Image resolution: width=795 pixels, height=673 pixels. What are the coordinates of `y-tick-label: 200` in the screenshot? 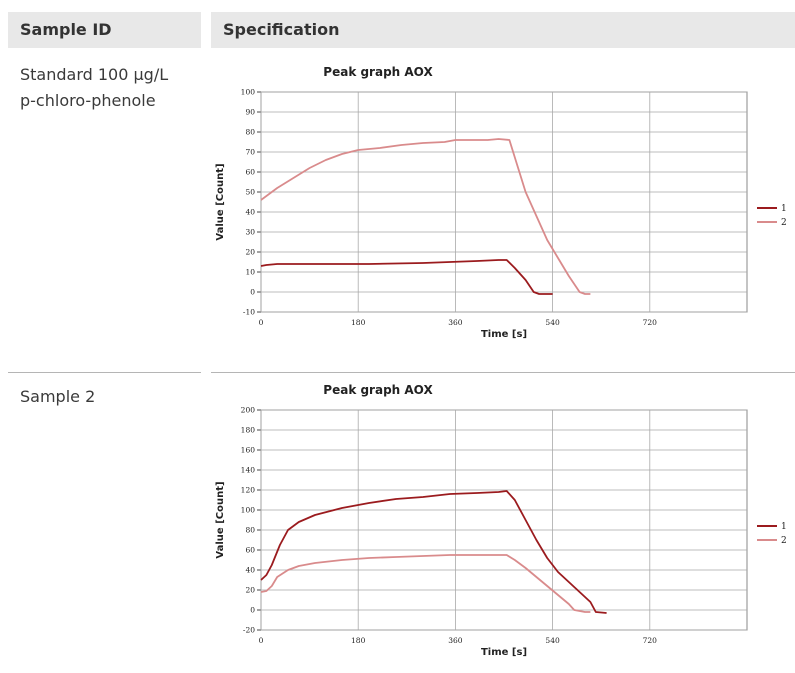 It's located at (248, 410).